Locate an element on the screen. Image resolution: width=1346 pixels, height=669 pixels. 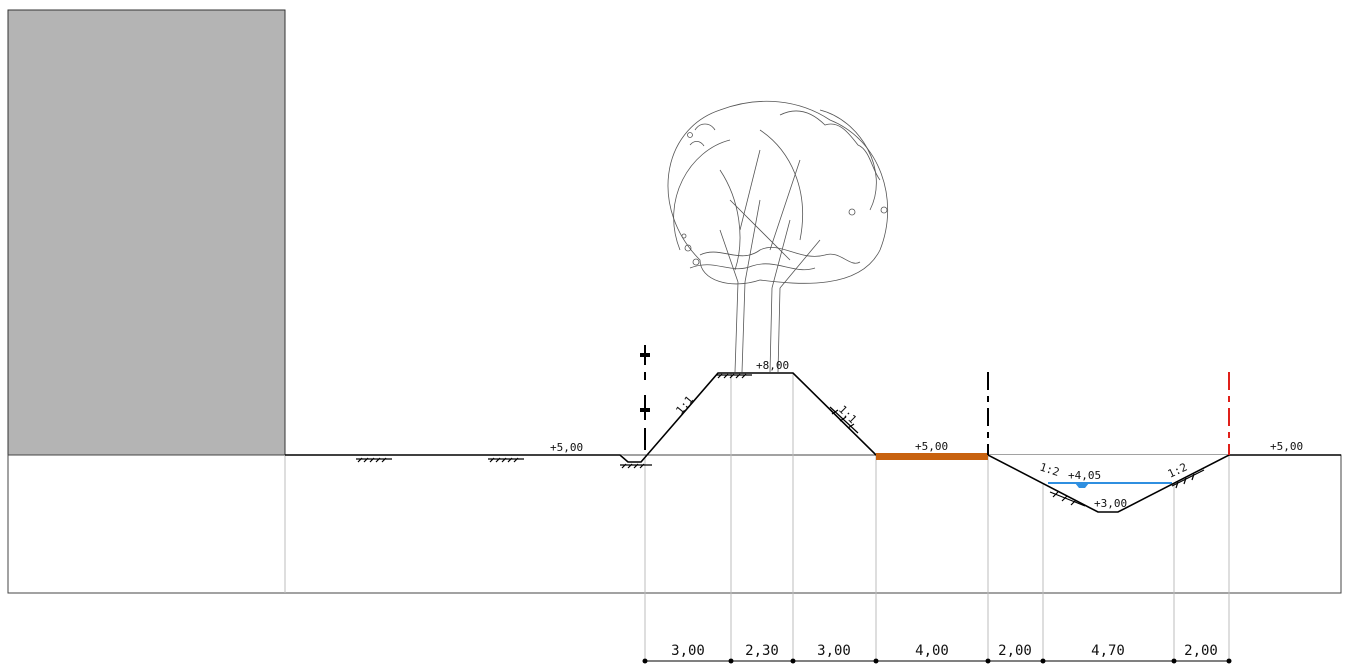
grass-hatch-icon is located at coordinates (780, 440).